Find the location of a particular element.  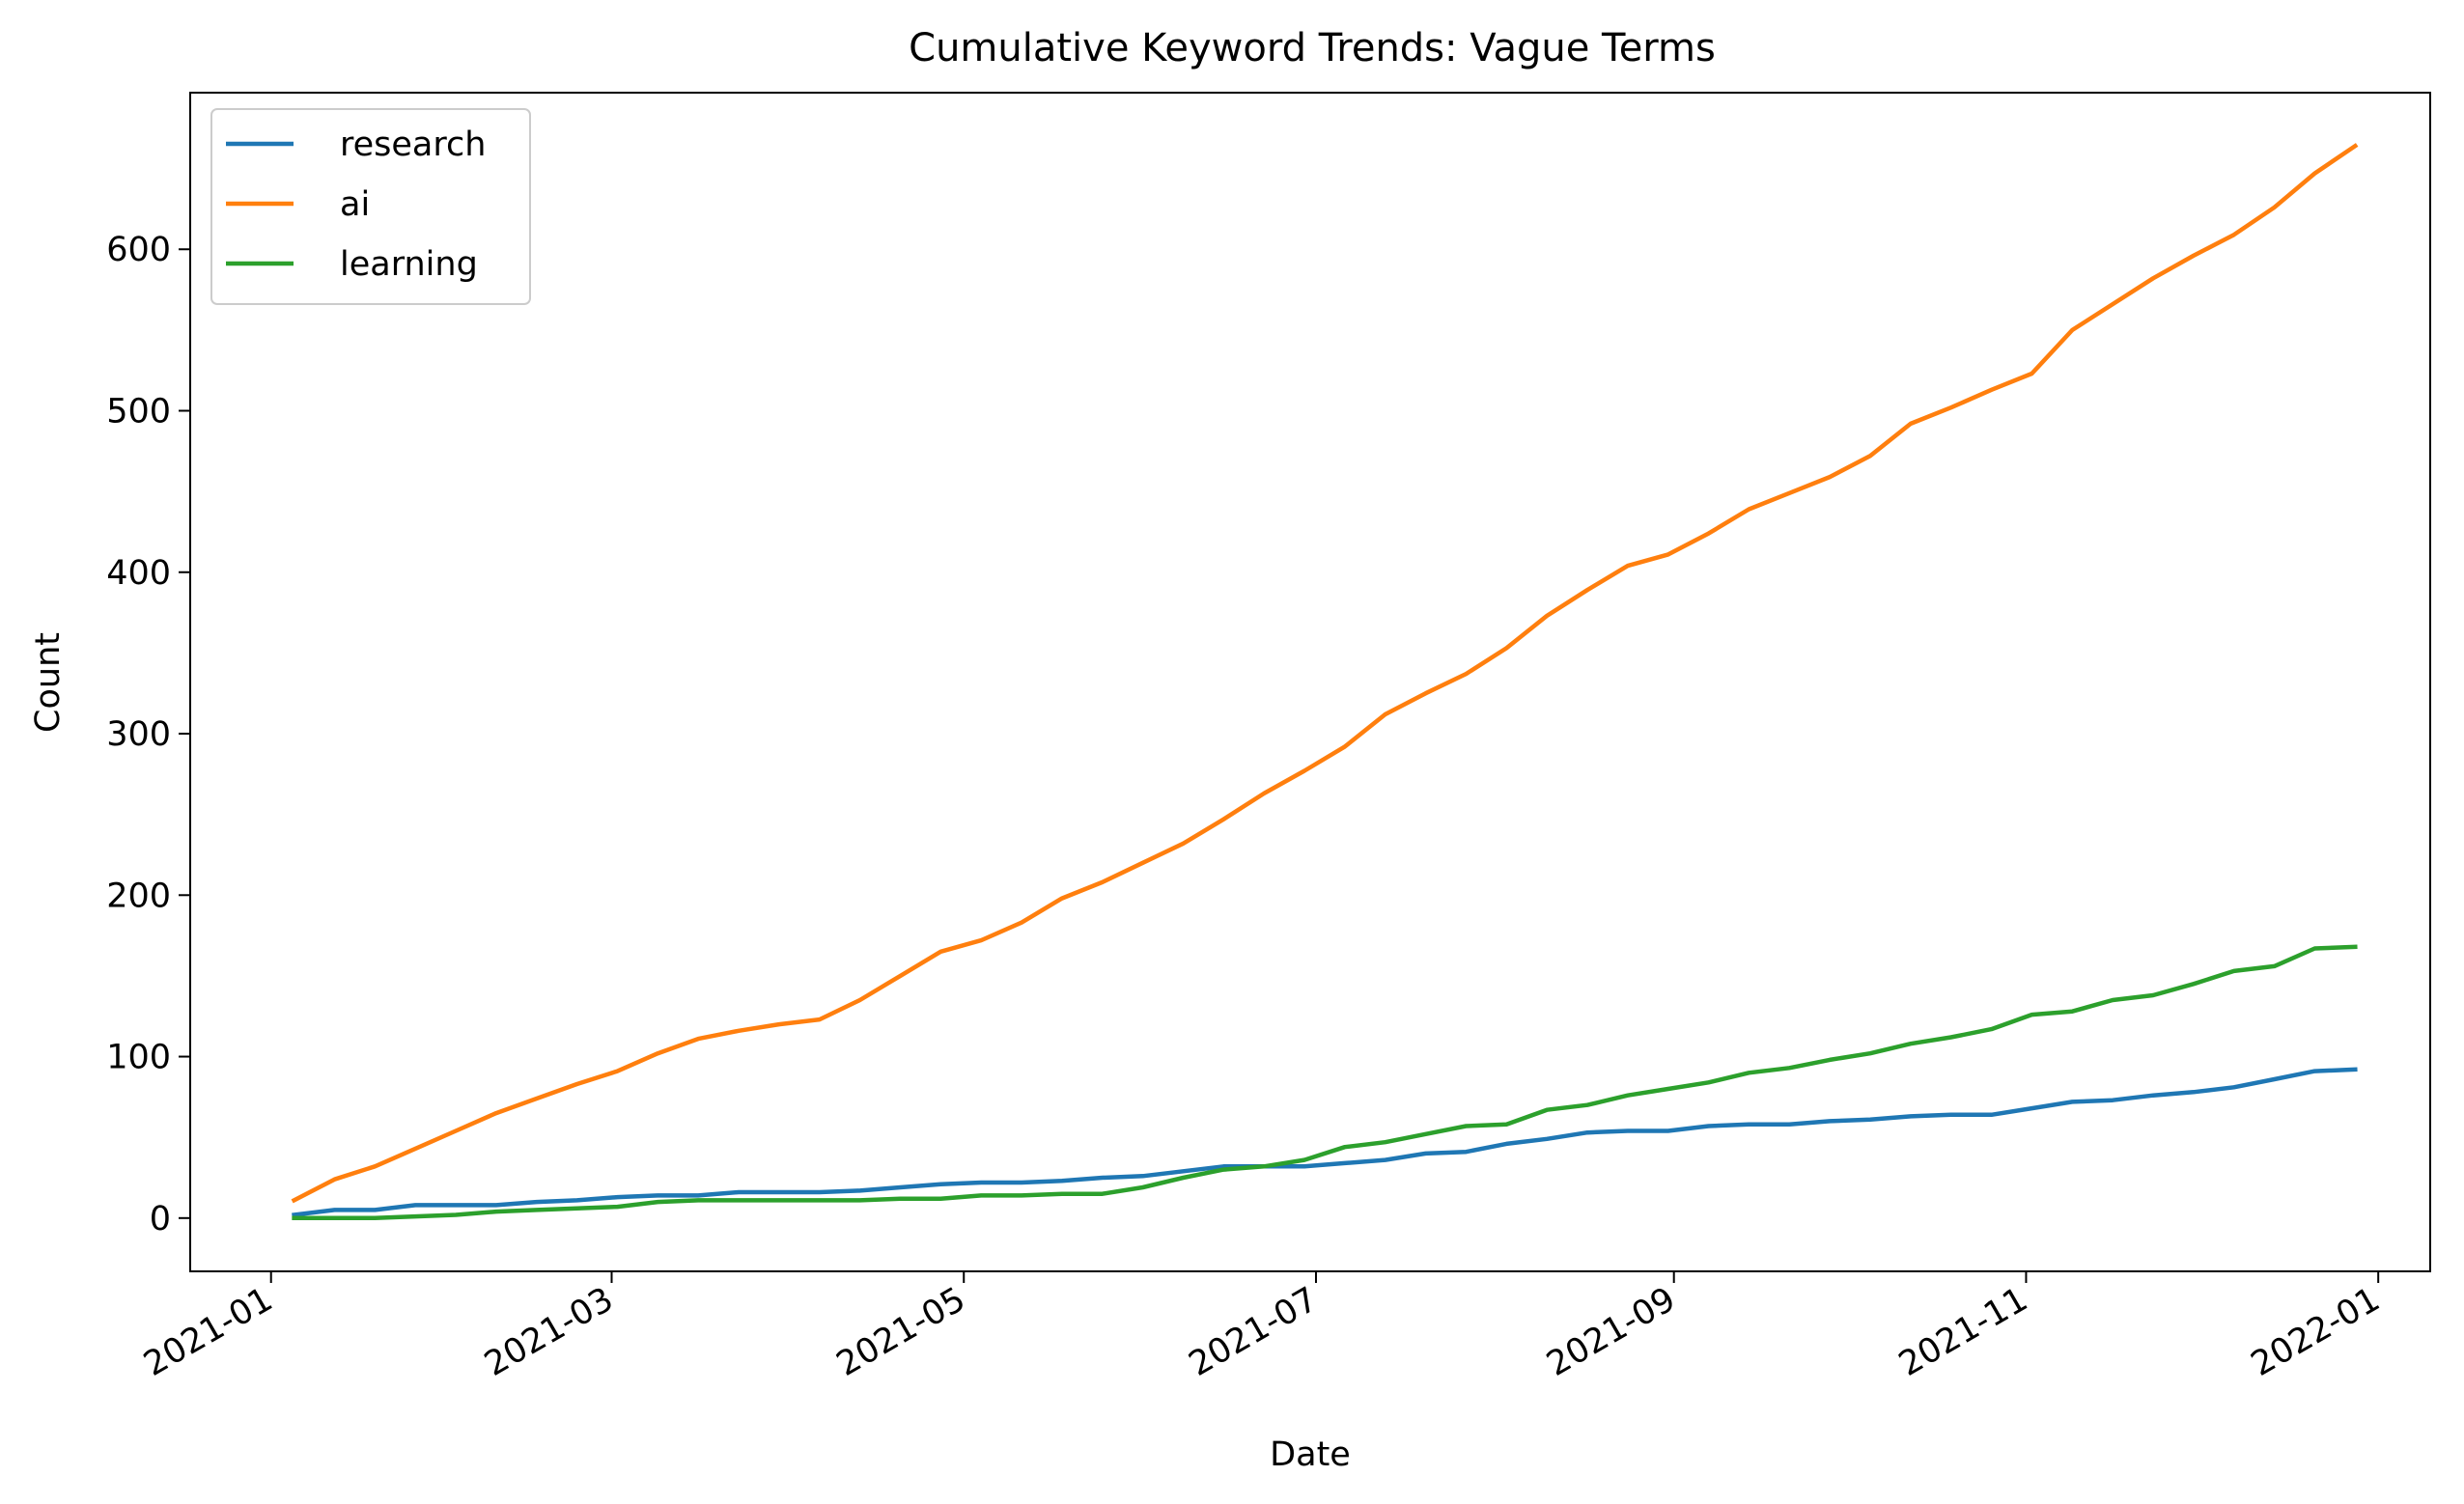

chart-title: Cumulative Keyword Trends: Vague Terms is located at coordinates (1313, 48).